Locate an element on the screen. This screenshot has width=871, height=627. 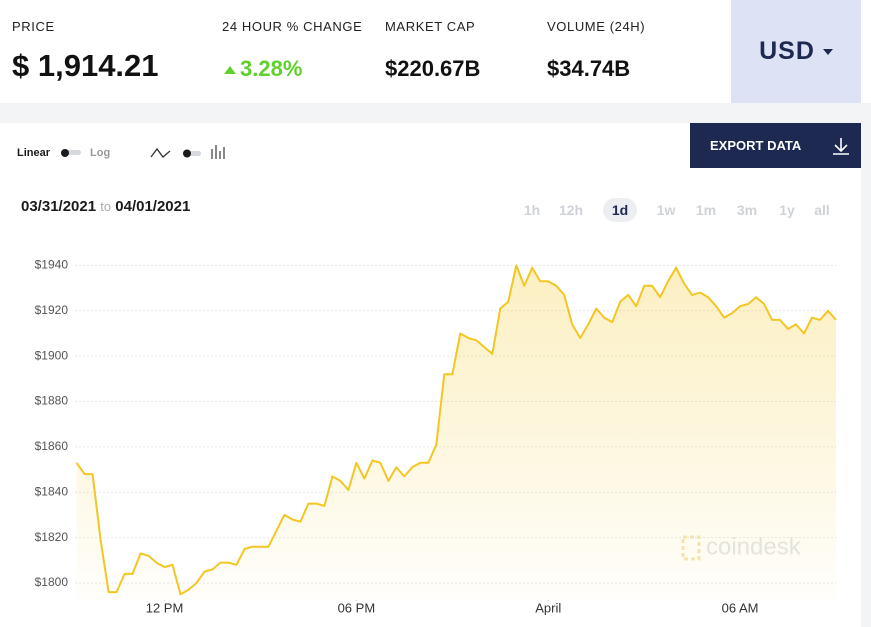
range-button: 1h is located at coordinates (532, 210).